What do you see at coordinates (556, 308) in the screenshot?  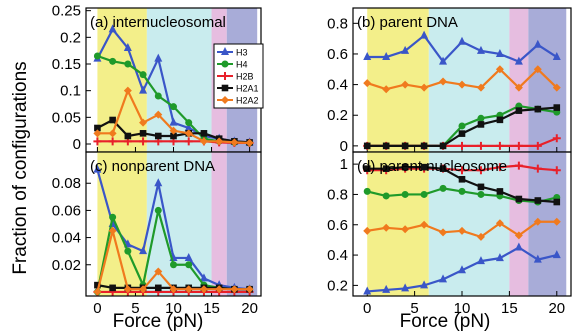 I see `panel-d-xtick-label: 20` at bounding box center [556, 308].